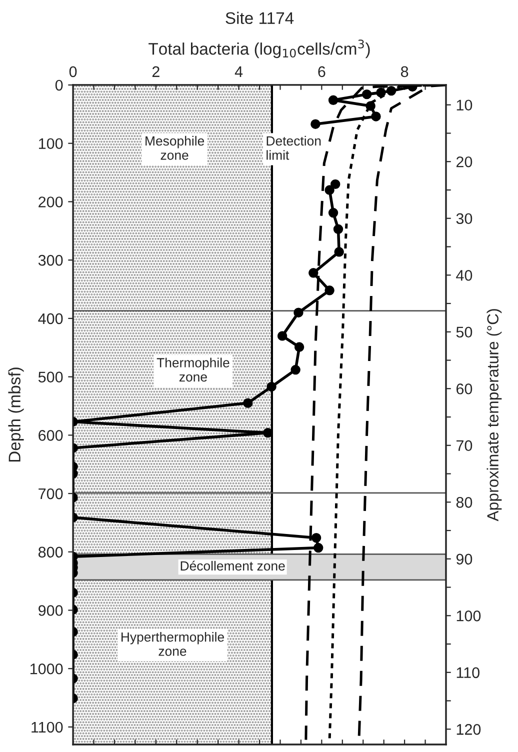 The image size is (518, 752). Describe the element at coordinates (50, 377) in the screenshot. I see `y-tick-label: 500` at that location.